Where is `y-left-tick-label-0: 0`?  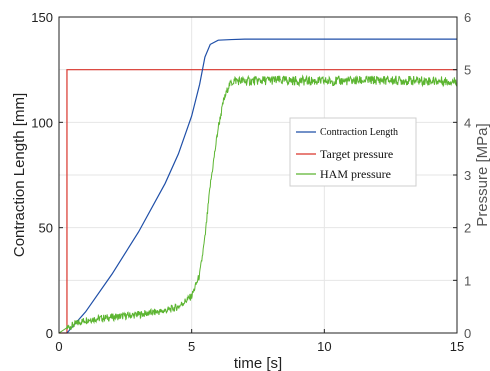
y-left-tick-label-0: 0 is located at coordinates (49, 333).